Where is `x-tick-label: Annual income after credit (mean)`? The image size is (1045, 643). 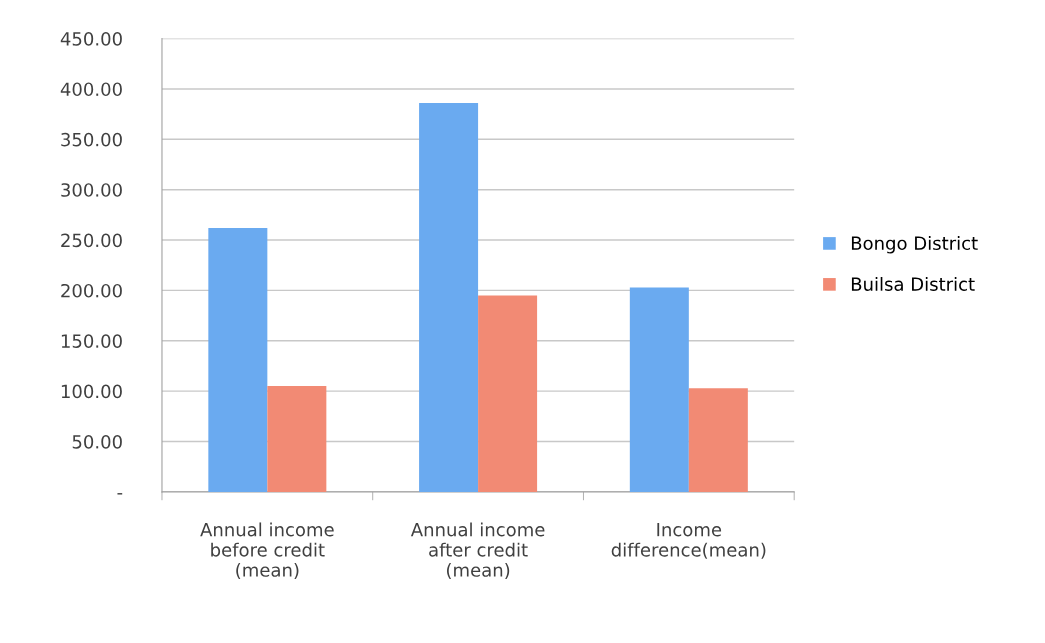 x-tick-label: Annual income after credit (mean) is located at coordinates (477, 550).